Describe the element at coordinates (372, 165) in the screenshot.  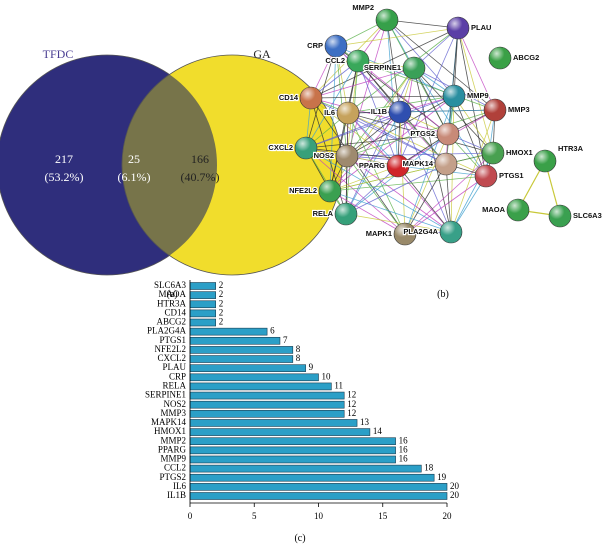
I see `node-label: PPARG` at that location.